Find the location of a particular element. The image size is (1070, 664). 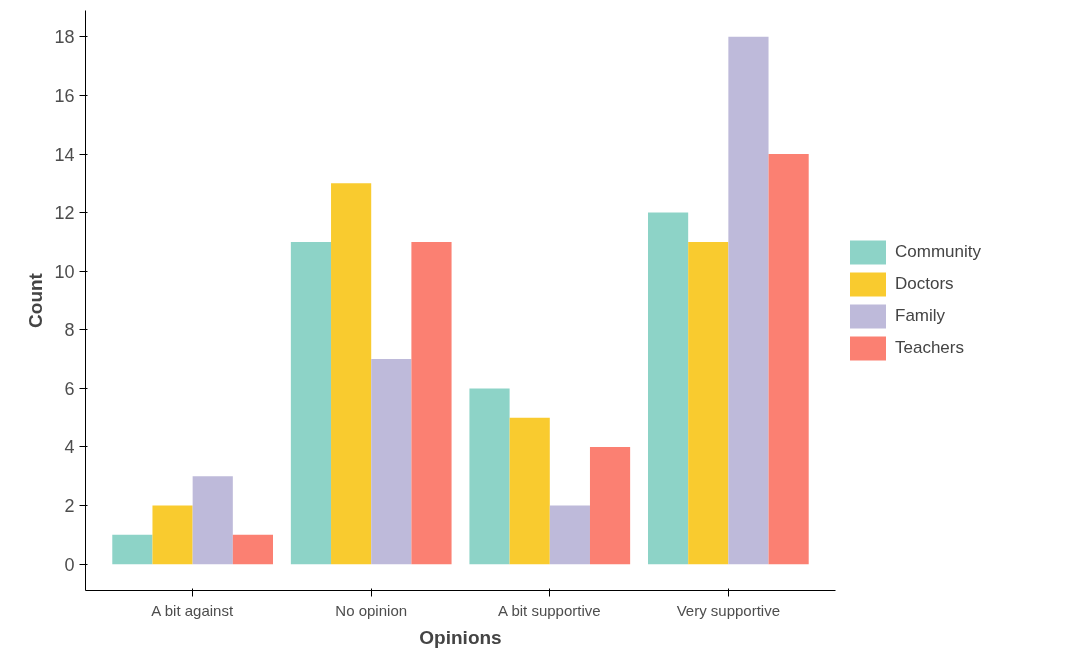

y-tick-label: 8 is located at coordinates (69, 330).